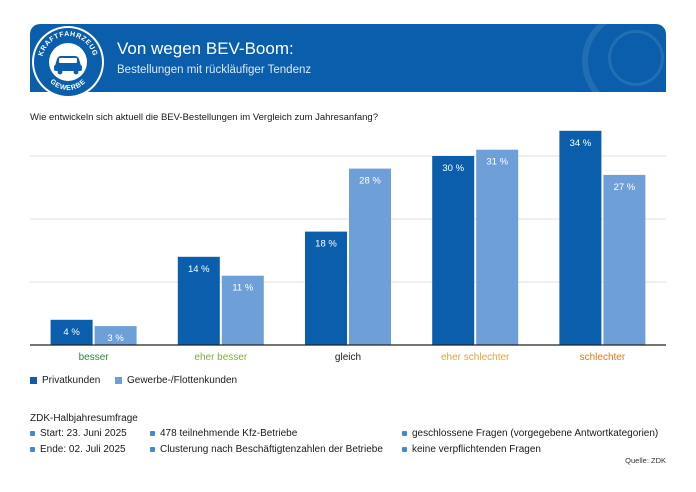  I want to click on category-label: gleich, so click(348, 357).